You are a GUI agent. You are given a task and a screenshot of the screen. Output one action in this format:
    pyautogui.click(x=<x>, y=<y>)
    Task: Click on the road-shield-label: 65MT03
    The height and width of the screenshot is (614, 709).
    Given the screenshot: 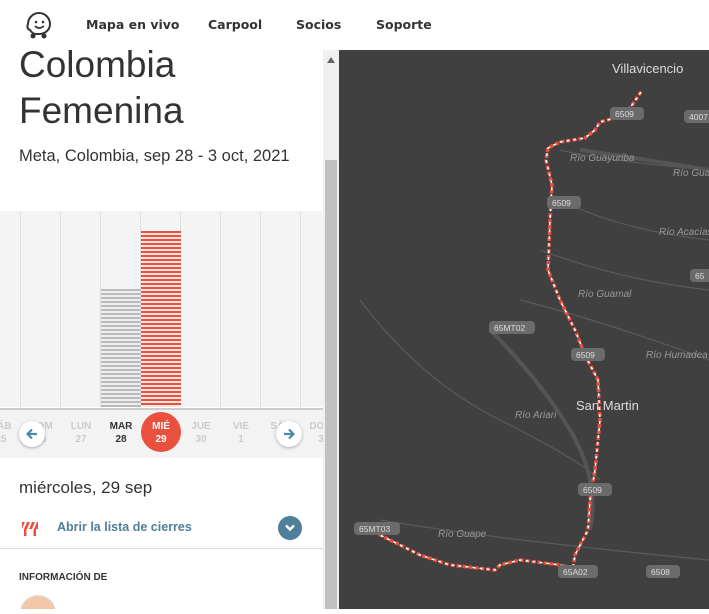 What is the action you would take?
    pyautogui.click(x=374, y=529)
    